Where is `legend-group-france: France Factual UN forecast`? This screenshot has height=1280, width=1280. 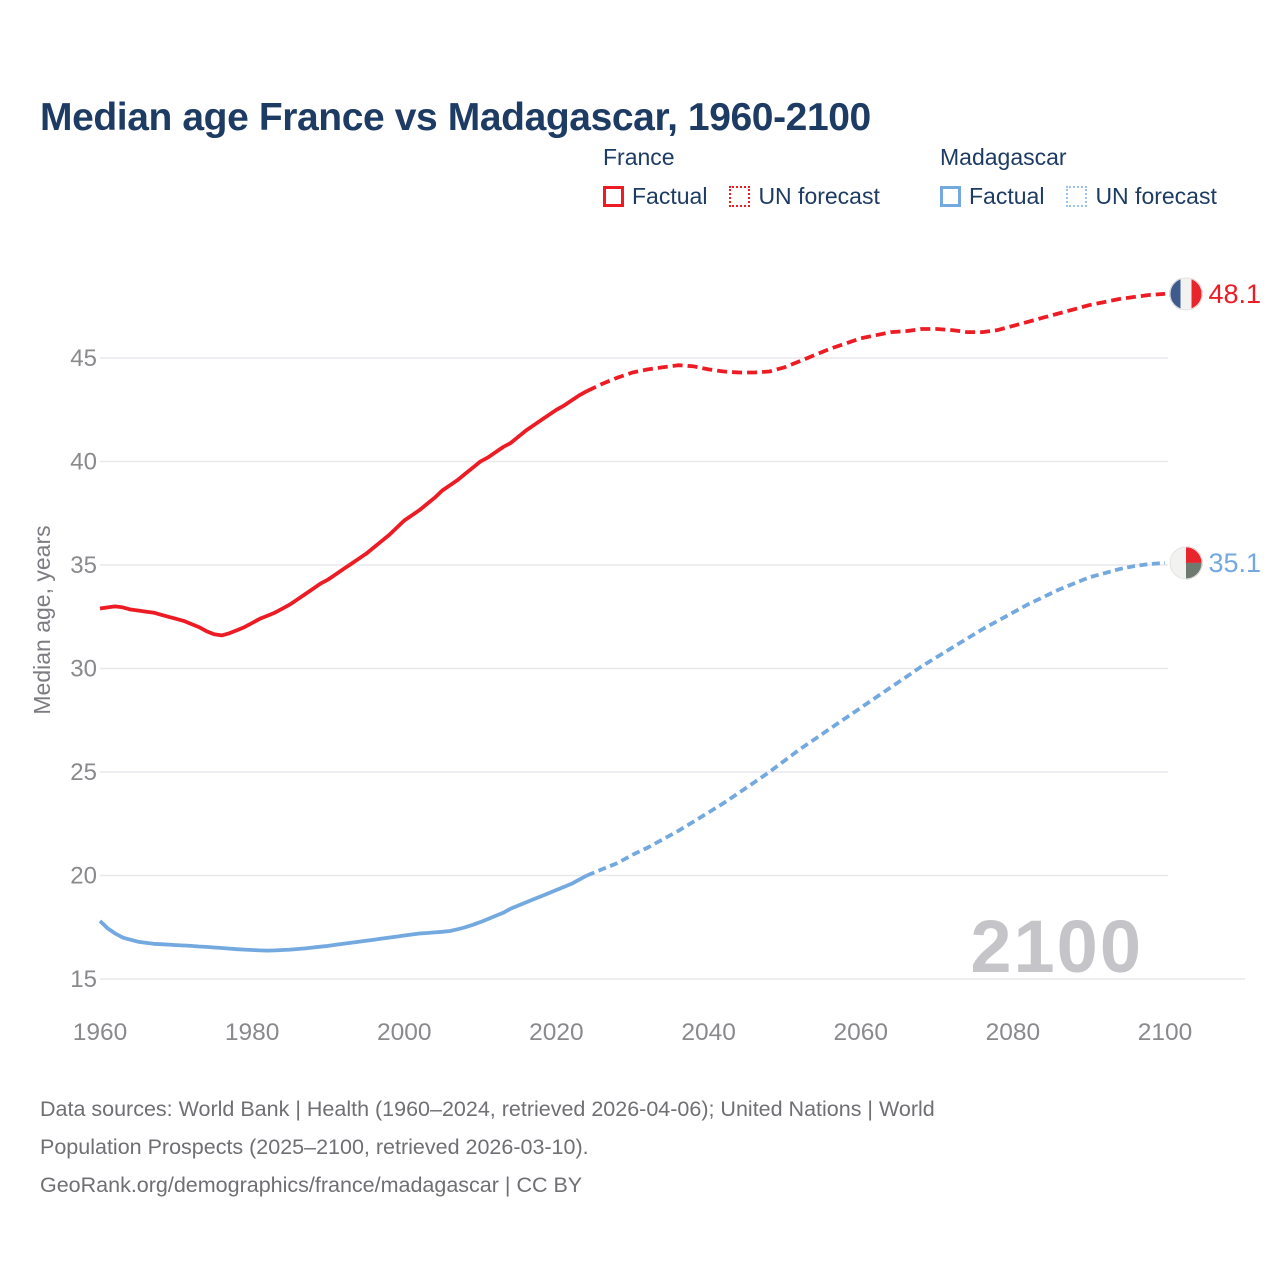 legend-group-france: France Factual UN forecast is located at coordinates (741, 177).